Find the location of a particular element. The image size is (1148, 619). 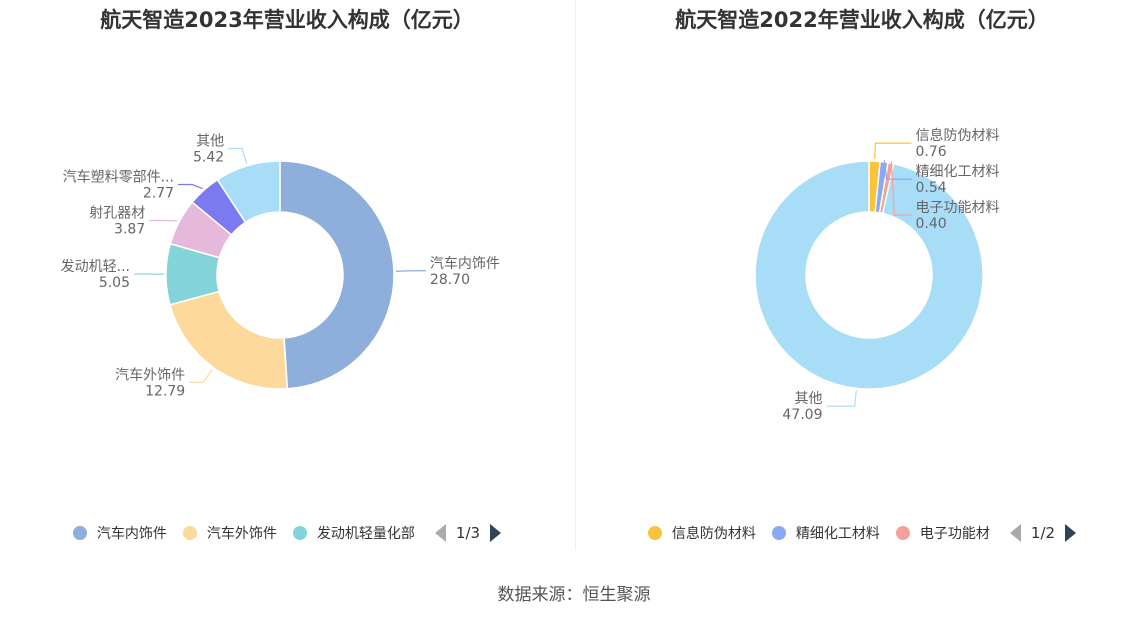

legend-item: 发动机轻量化部 is located at coordinates (353, 533).